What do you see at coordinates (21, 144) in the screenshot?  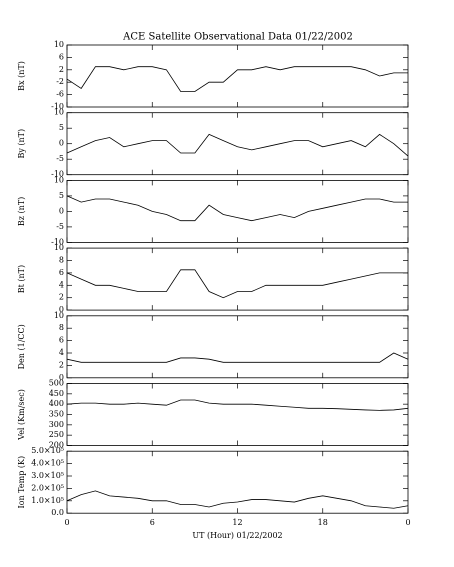 I see `y-axis-label: By (nT)` at bounding box center [21, 144].